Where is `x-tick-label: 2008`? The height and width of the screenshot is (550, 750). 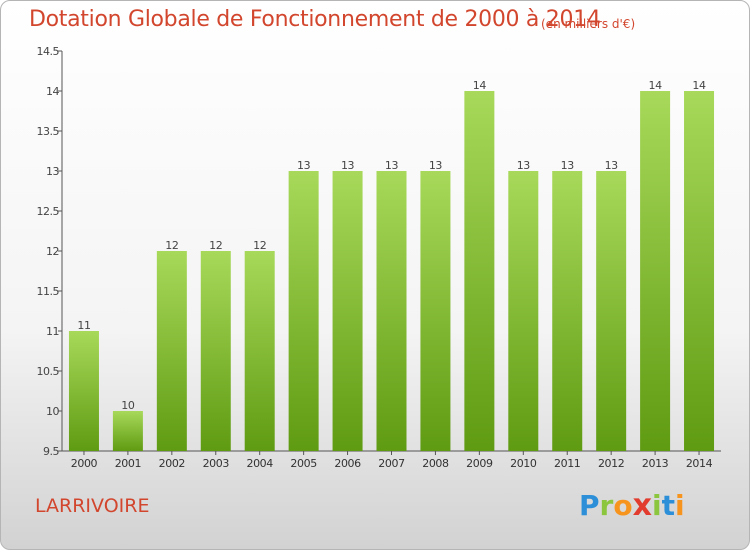 x-tick-label: 2008 is located at coordinates (435, 463).